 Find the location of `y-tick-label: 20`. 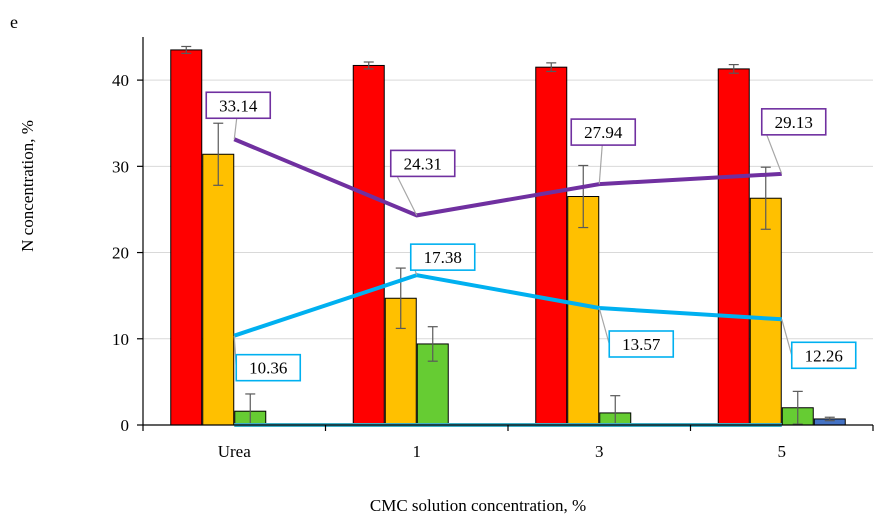

y-tick-label: 20 is located at coordinates (120, 253).